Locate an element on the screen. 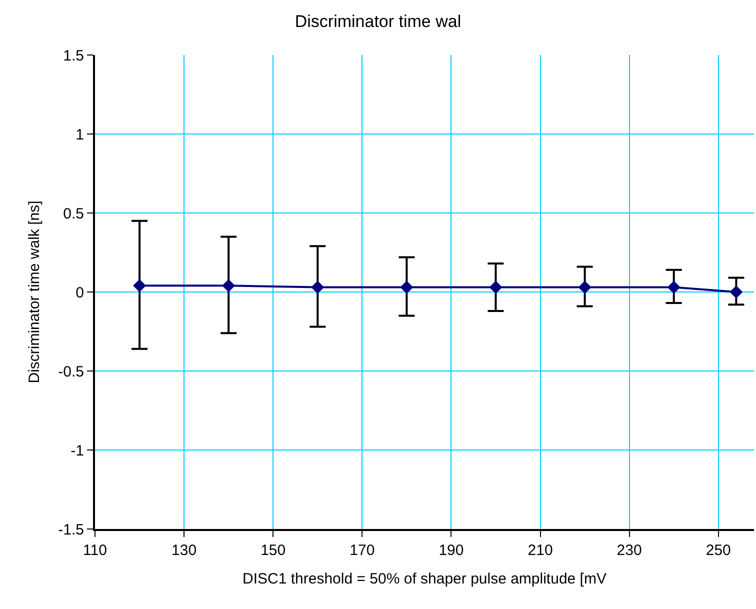  x-tick-label: 170 is located at coordinates (362, 550).